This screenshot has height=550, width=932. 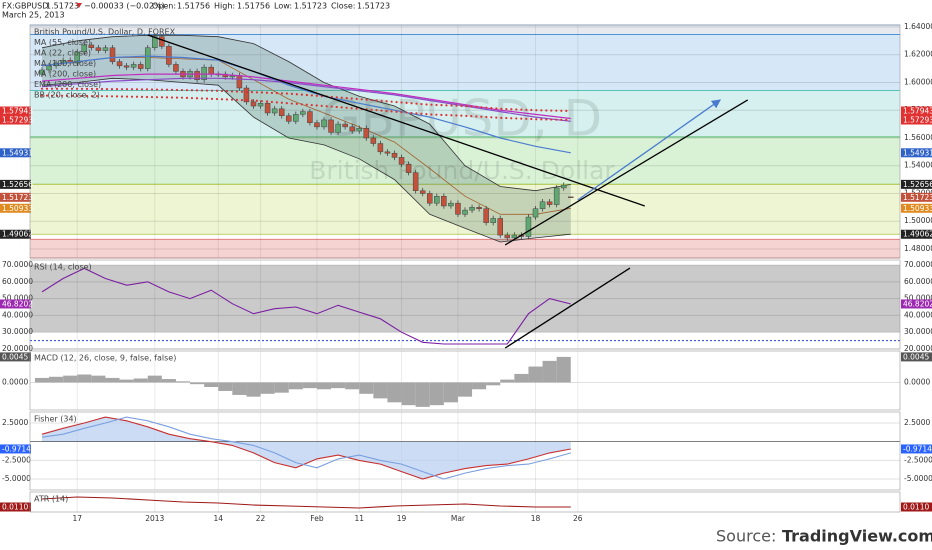 What do you see at coordinates (918, 54) in the screenshot?
I see `y-tick-label: 1.62000` at bounding box center [918, 54].